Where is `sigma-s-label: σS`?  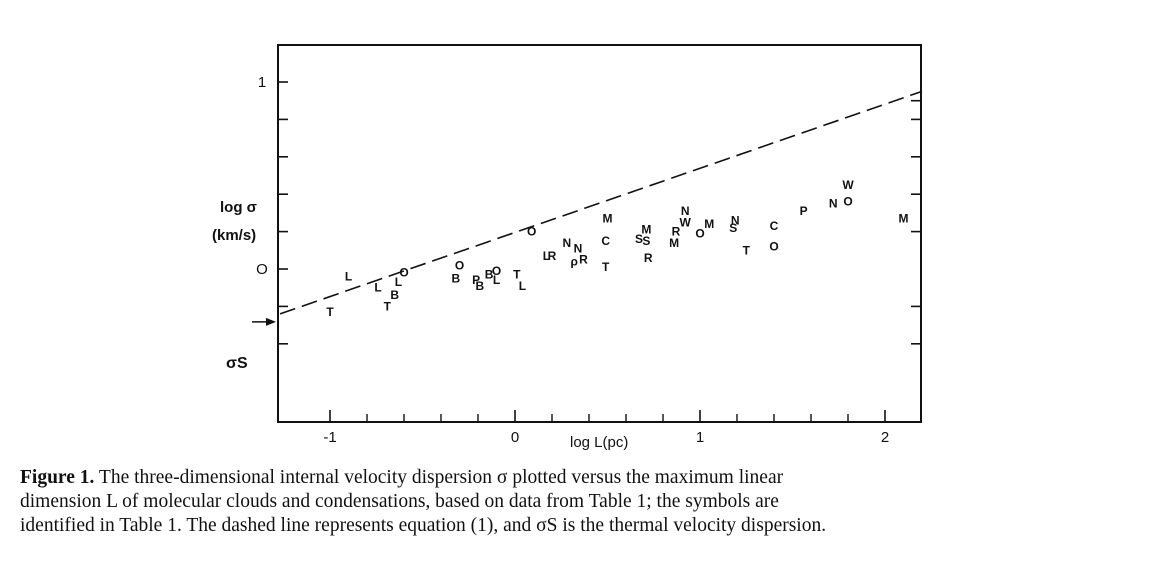 sigma-s-label: σS is located at coordinates (237, 363).